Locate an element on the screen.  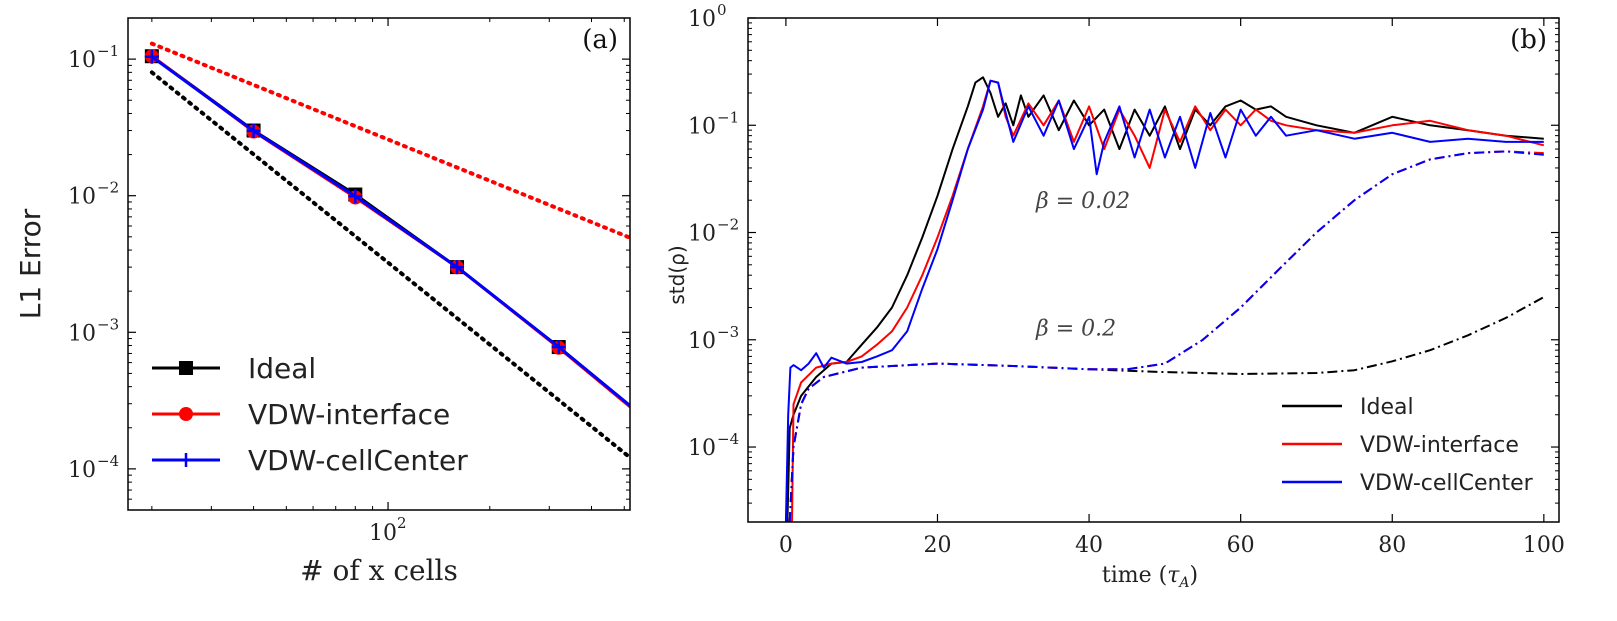
y-axis-label: L1 Error is located at coordinates (30, 263).